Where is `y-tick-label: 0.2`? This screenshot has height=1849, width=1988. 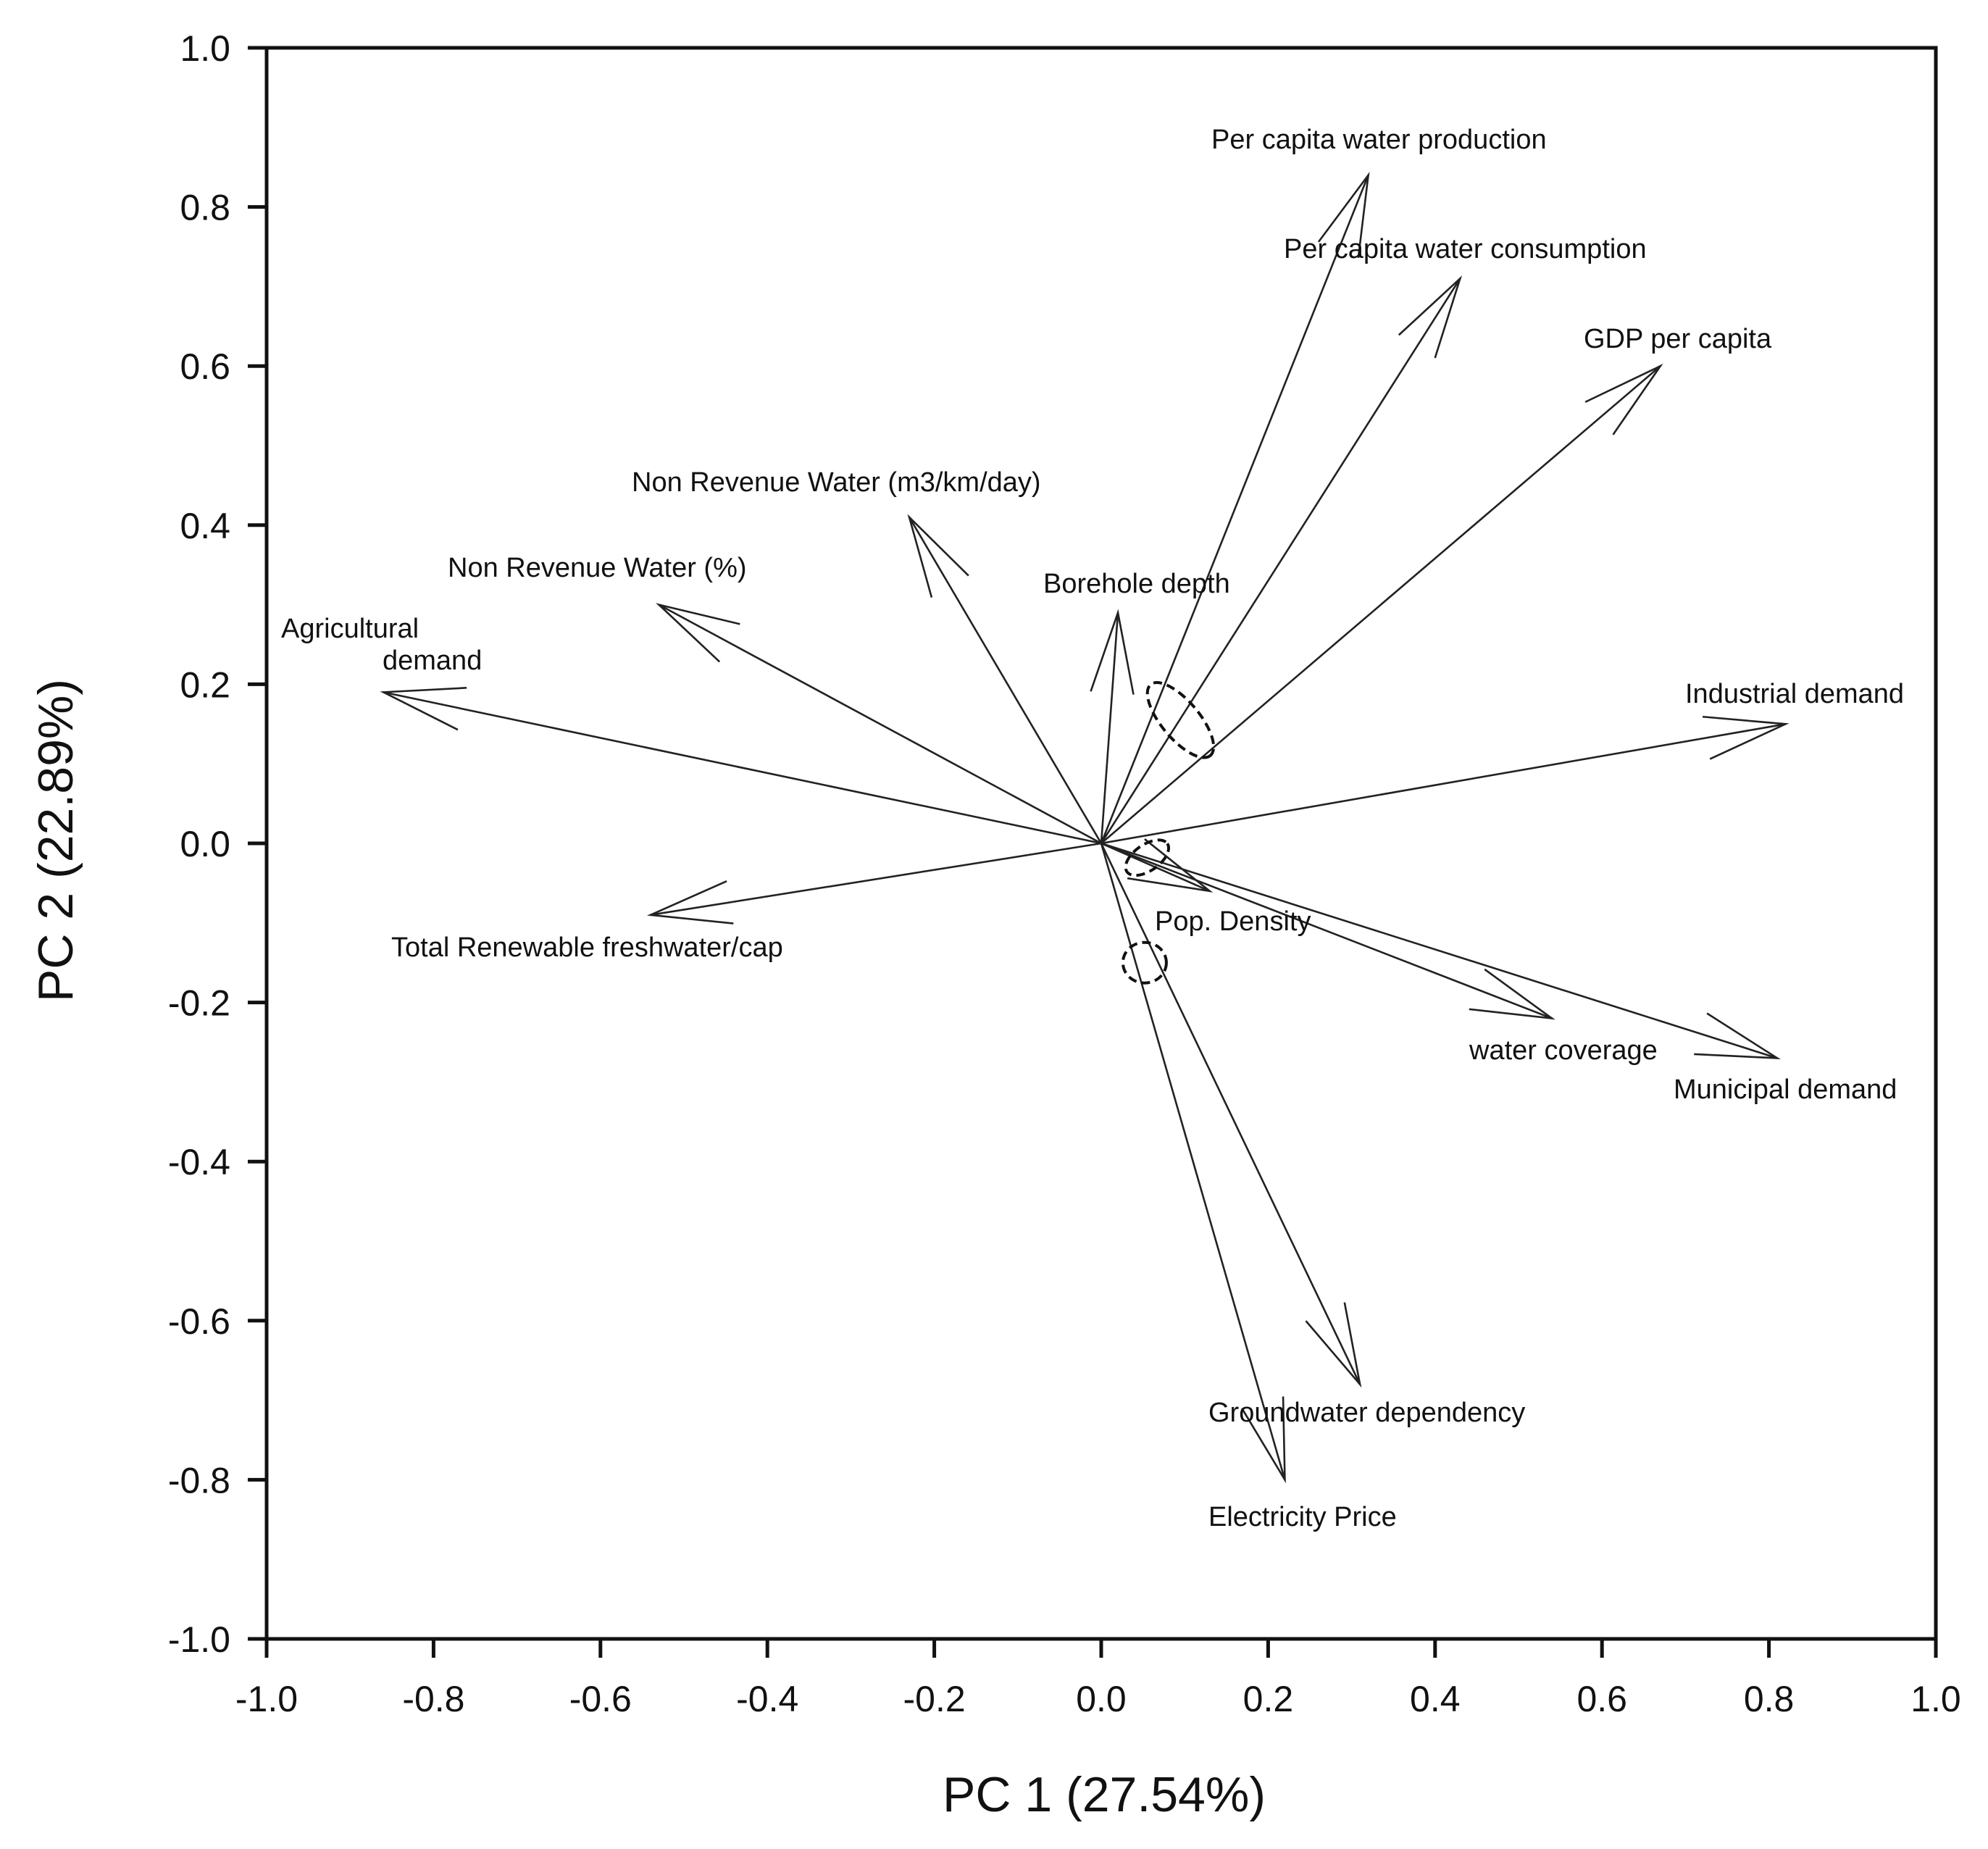
y-tick-label: 0.2 is located at coordinates (205, 684).